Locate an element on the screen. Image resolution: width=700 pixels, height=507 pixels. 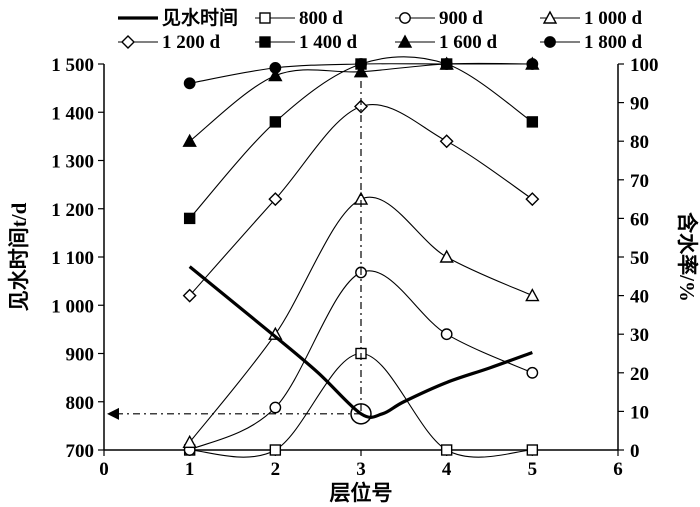
legend-label: 900 d is located at coordinates (461, 18).